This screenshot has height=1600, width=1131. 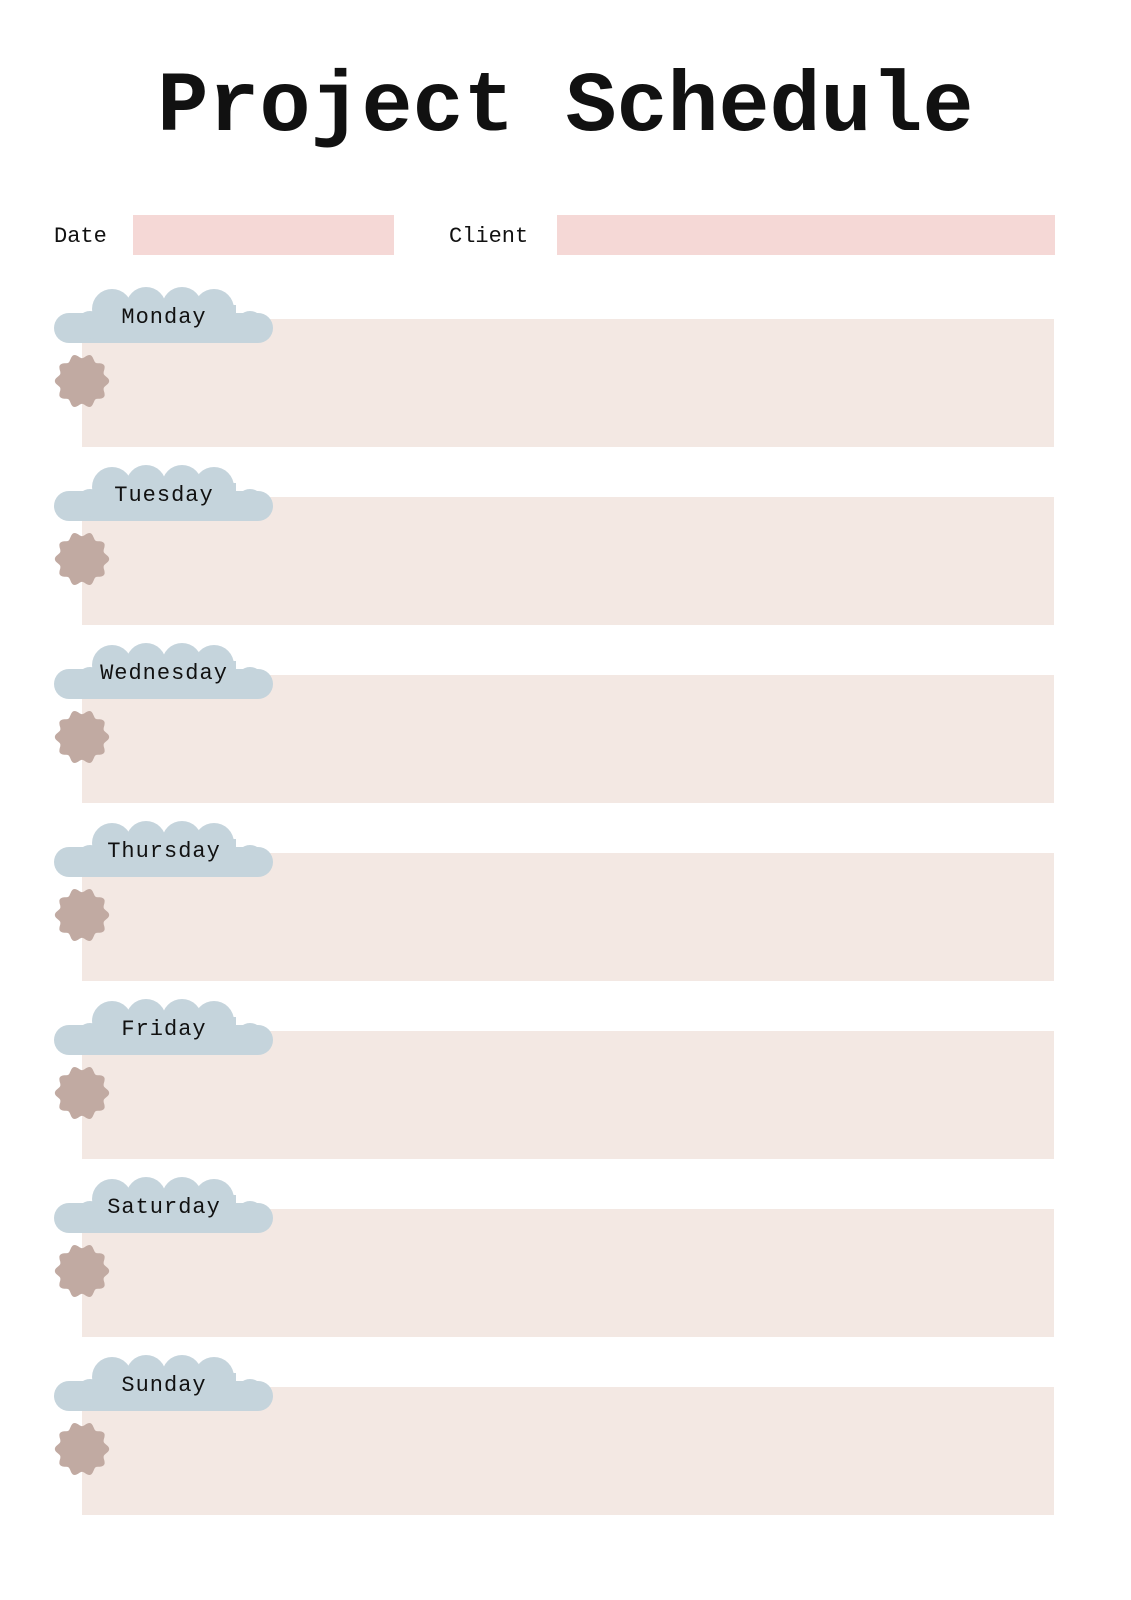 I want to click on day-section-wednesday: Wednesday, so click(x=565, y=732).